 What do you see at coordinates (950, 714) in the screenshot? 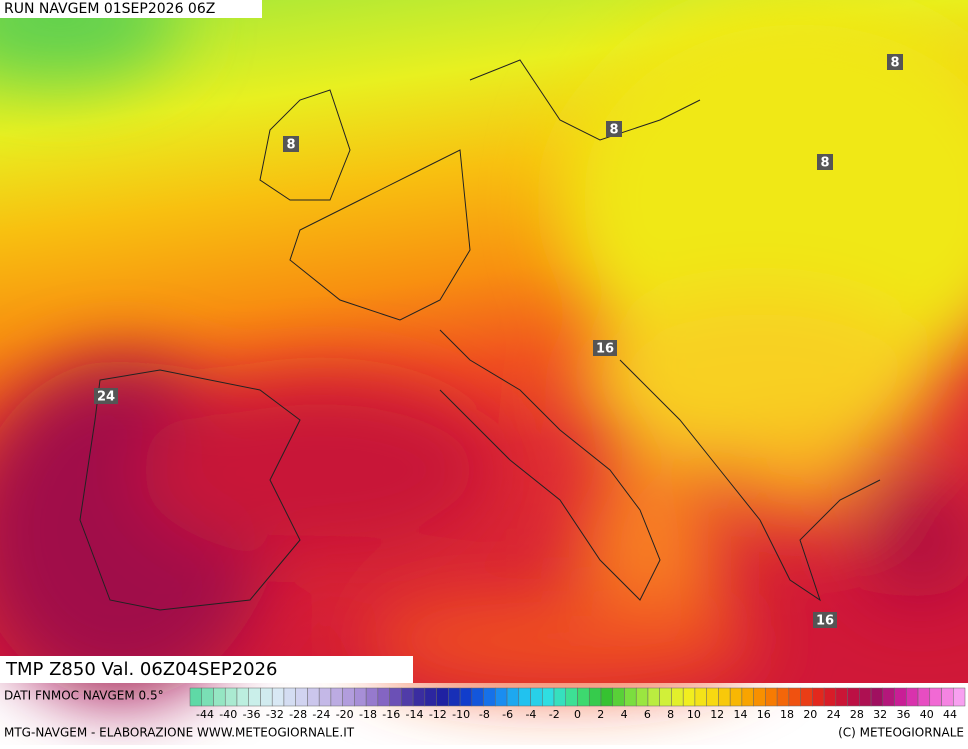
I see `scale-label: 44` at bounding box center [950, 714].